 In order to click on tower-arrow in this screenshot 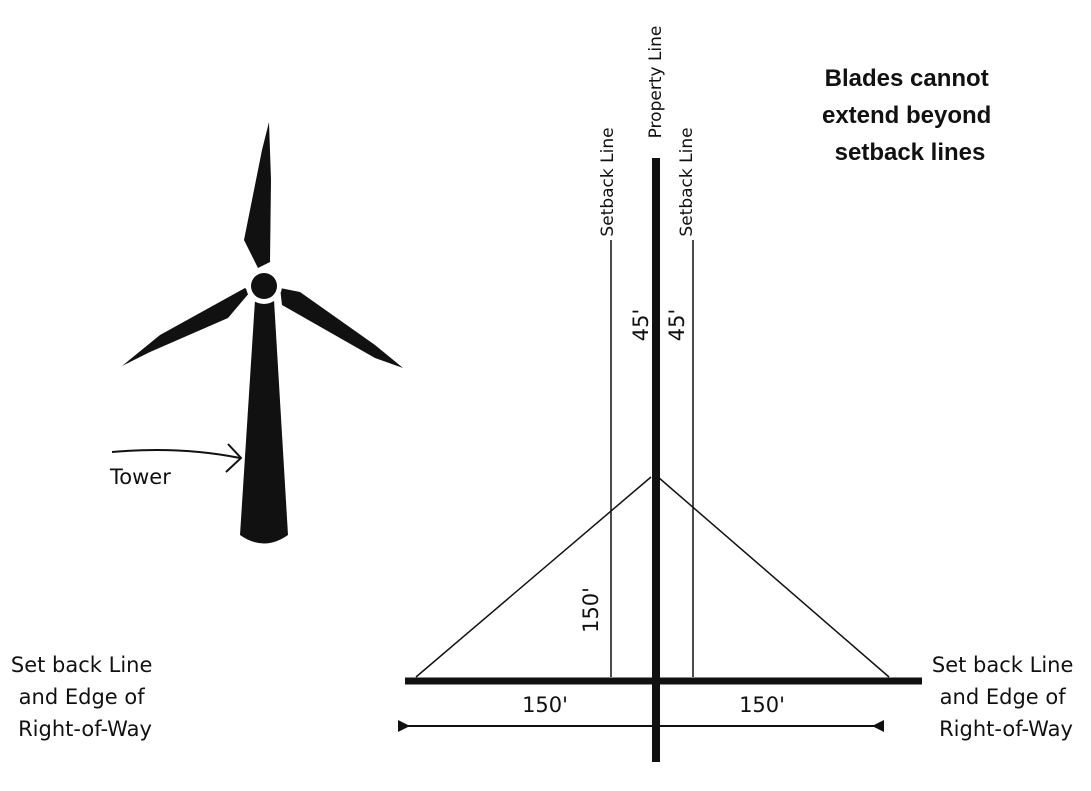, I will do `click(176, 454)`.